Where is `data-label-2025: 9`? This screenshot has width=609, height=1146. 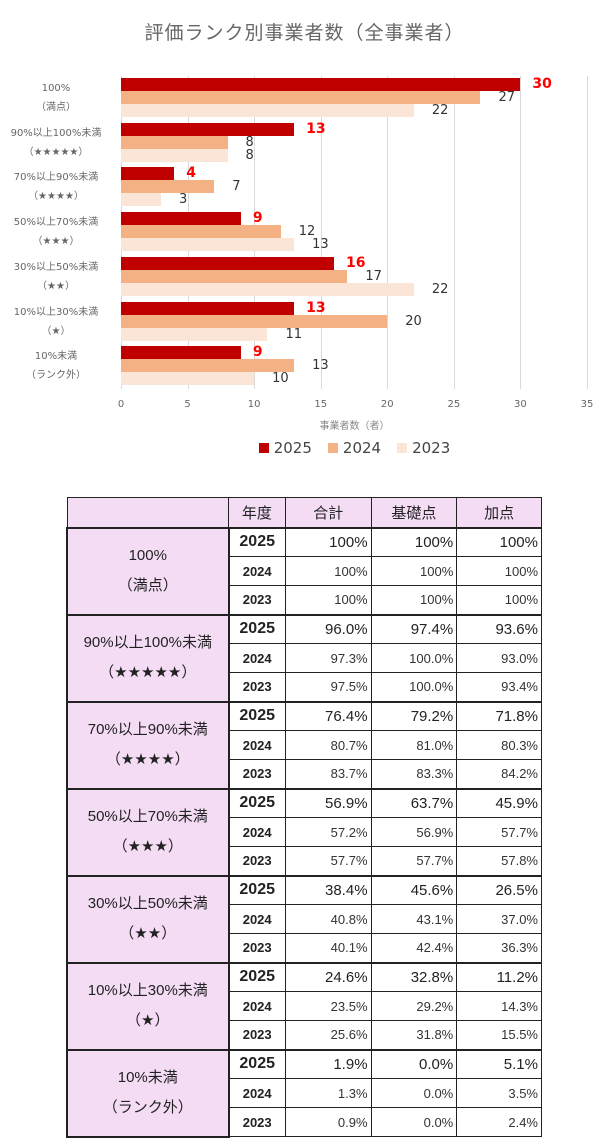 data-label-2025: 9 is located at coordinates (257, 218).